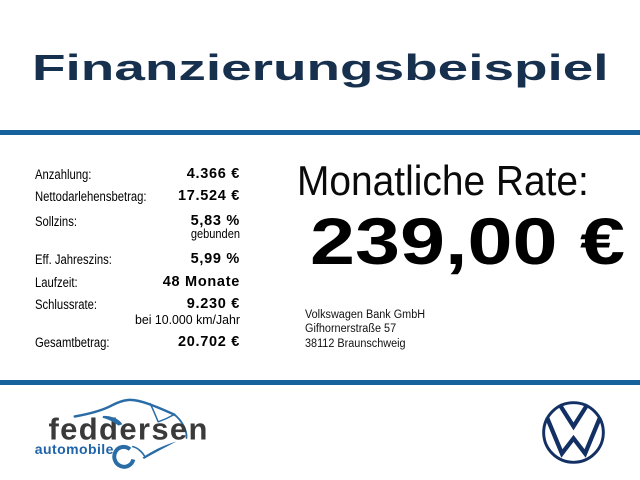  What do you see at coordinates (74, 449) in the screenshot?
I see `svg-text: automobile` at bounding box center [74, 449].